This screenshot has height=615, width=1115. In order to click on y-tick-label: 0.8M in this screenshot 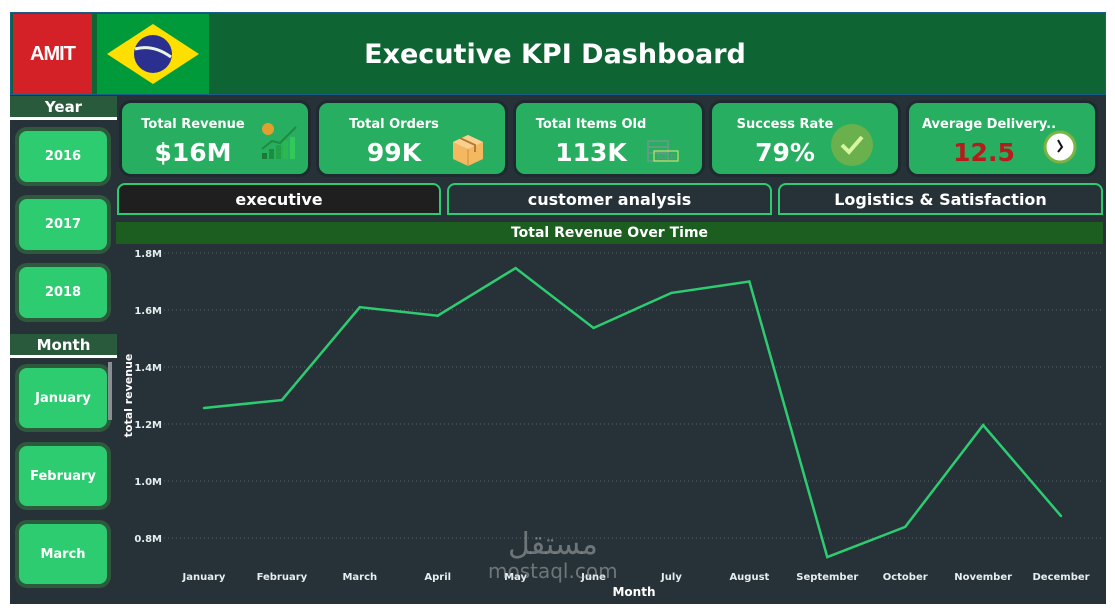, I will do `click(148, 539)`.